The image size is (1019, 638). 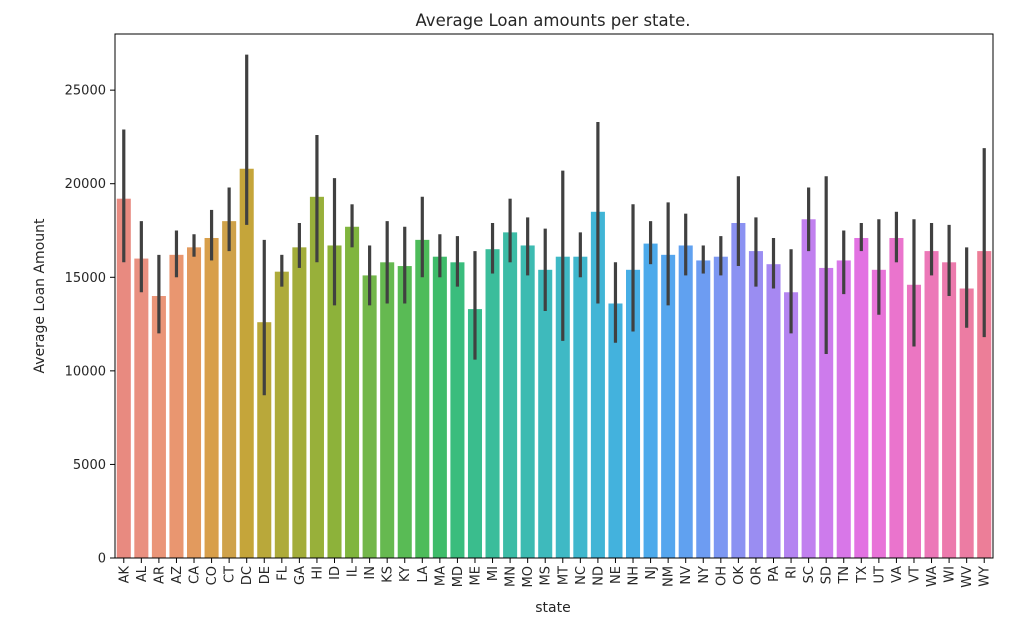 What do you see at coordinates (686, 575) in the screenshot?
I see `x-tick-label-nv: NV` at bounding box center [686, 575].